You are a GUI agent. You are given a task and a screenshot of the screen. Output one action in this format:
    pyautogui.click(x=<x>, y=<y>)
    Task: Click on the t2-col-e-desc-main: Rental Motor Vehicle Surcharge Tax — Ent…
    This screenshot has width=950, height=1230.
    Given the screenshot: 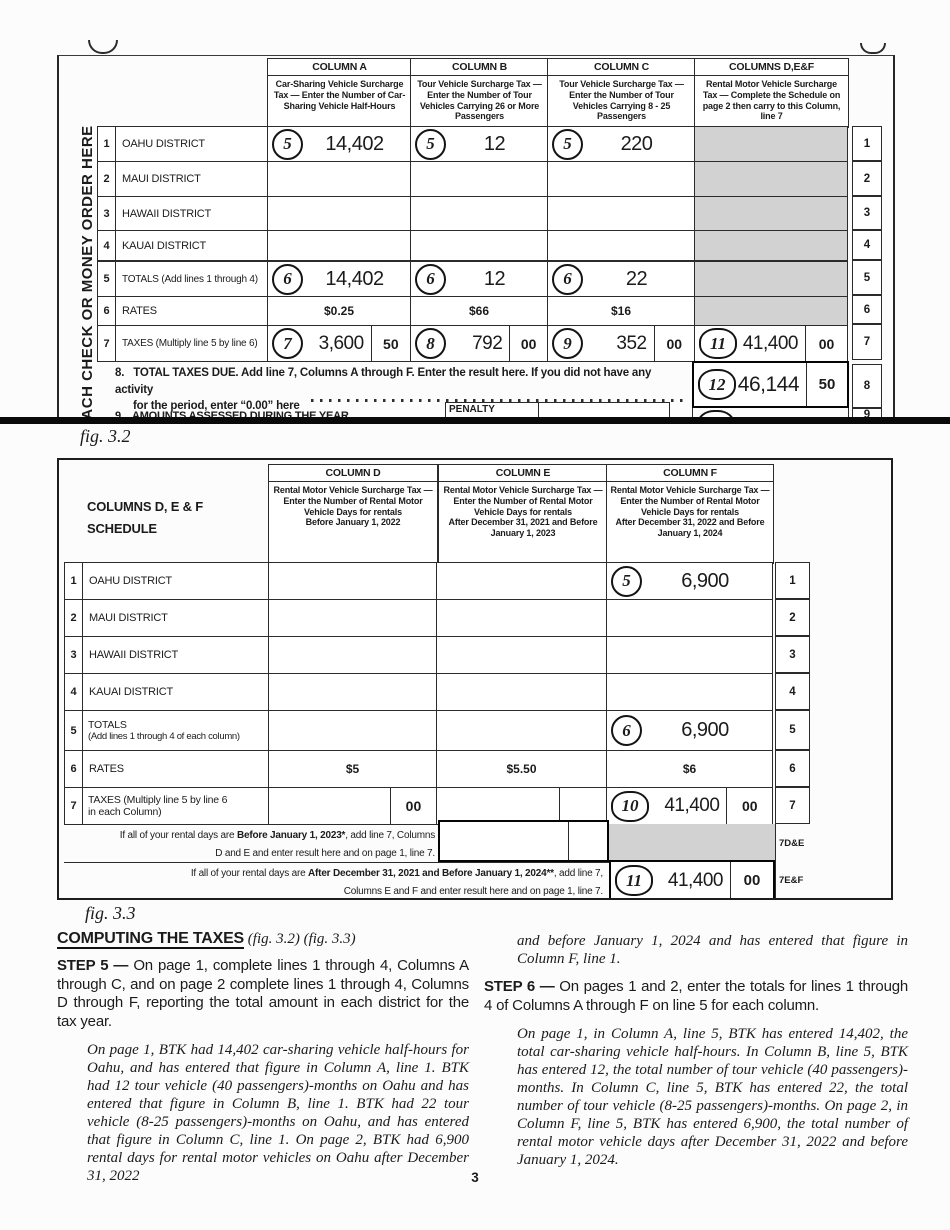 What is the action you would take?
    pyautogui.click(x=523, y=501)
    